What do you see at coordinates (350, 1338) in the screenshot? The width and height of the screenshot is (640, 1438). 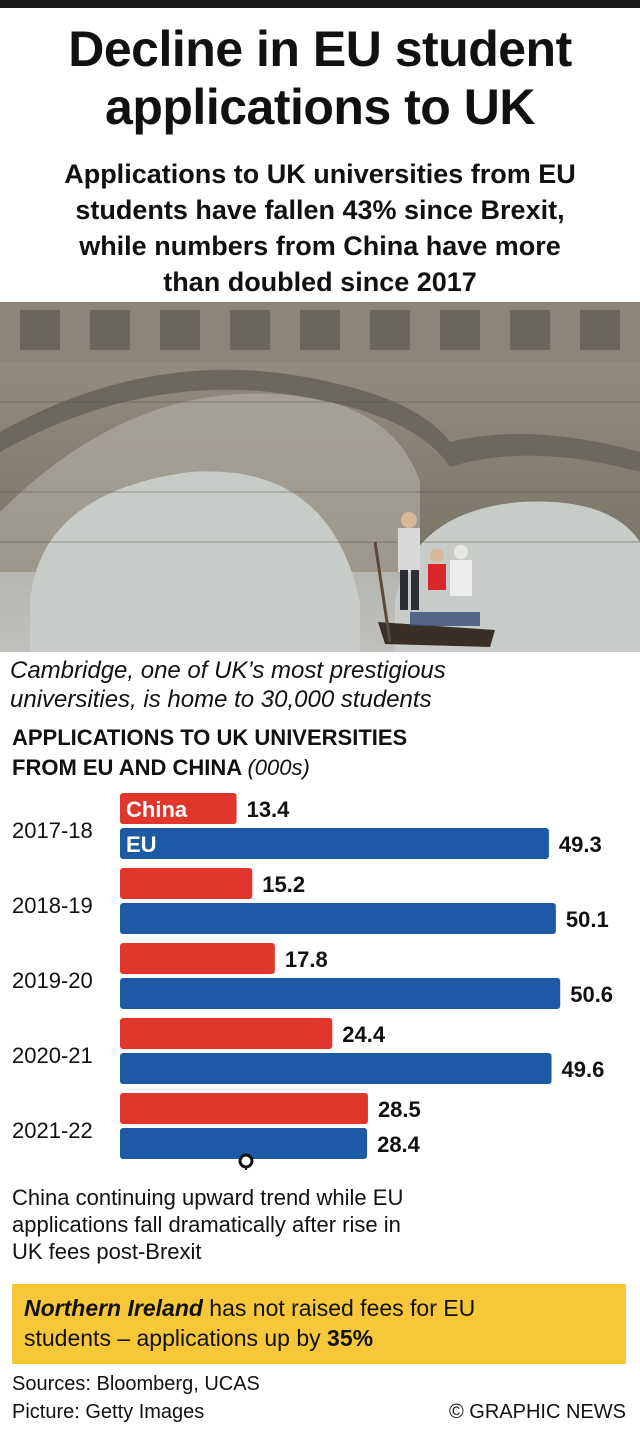 I see `callout-percent: 35%` at bounding box center [350, 1338].